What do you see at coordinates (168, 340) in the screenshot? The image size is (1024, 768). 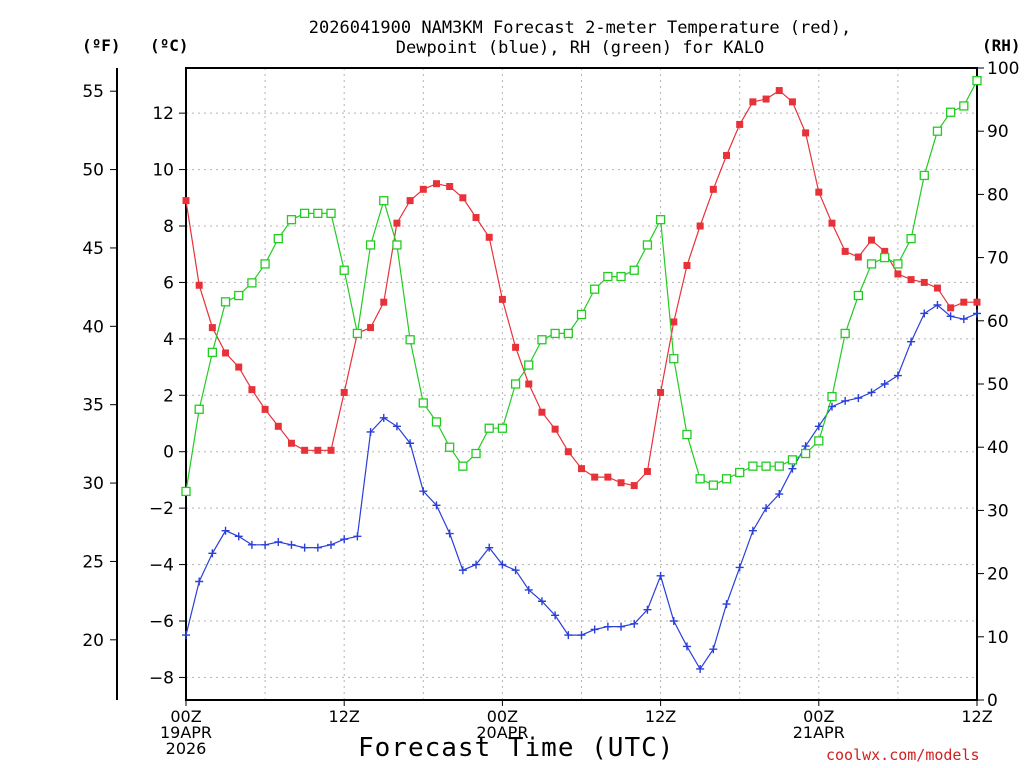 I see `celsius-tick-label: 4` at bounding box center [168, 340].